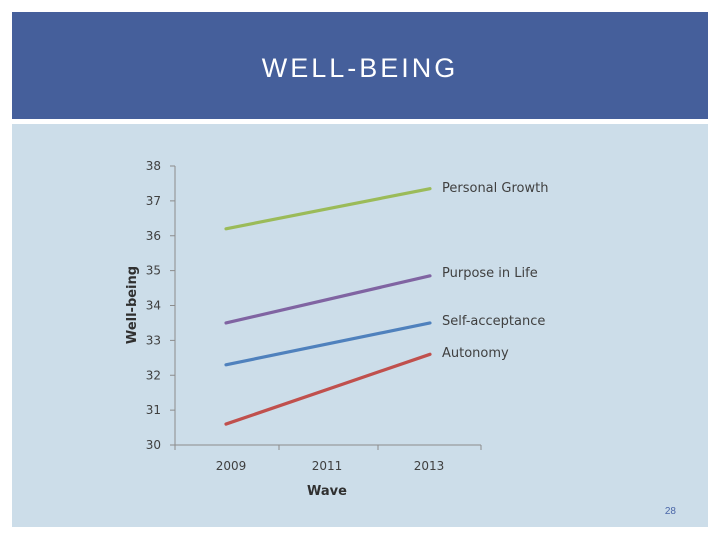  I want to click on x-tick-label: 2011, so click(327, 466).